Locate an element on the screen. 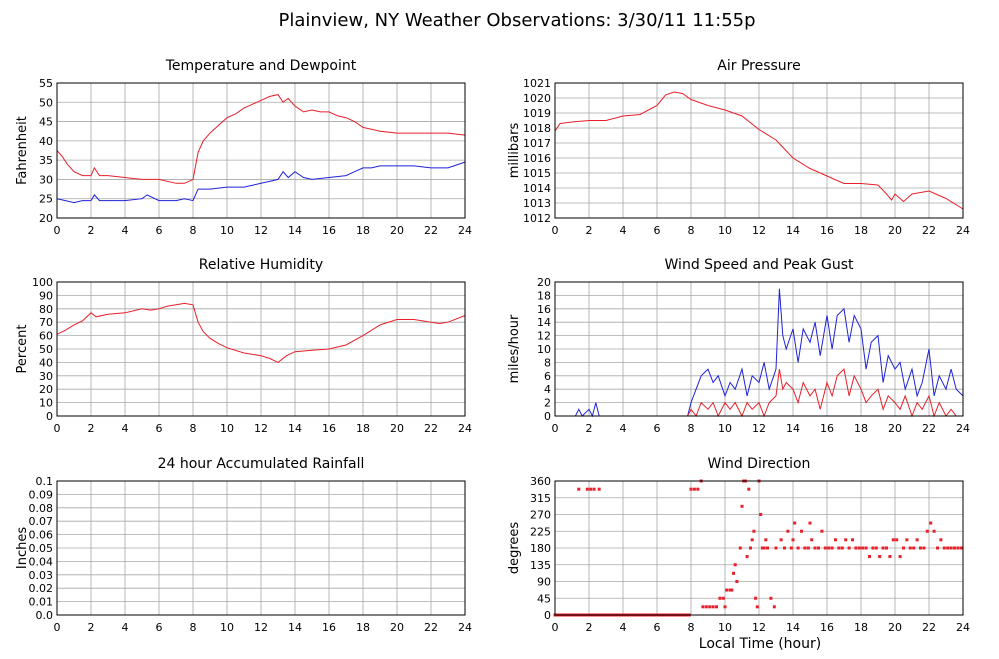 The height and width of the screenshot is (659, 999). y-tick-label: 135 is located at coordinates (540, 565).